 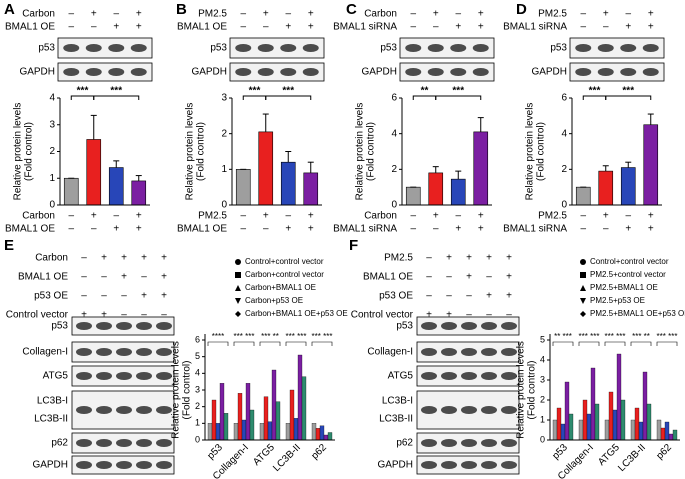 I want to click on x-tick-label: LC3B-II, so click(x=632, y=458).